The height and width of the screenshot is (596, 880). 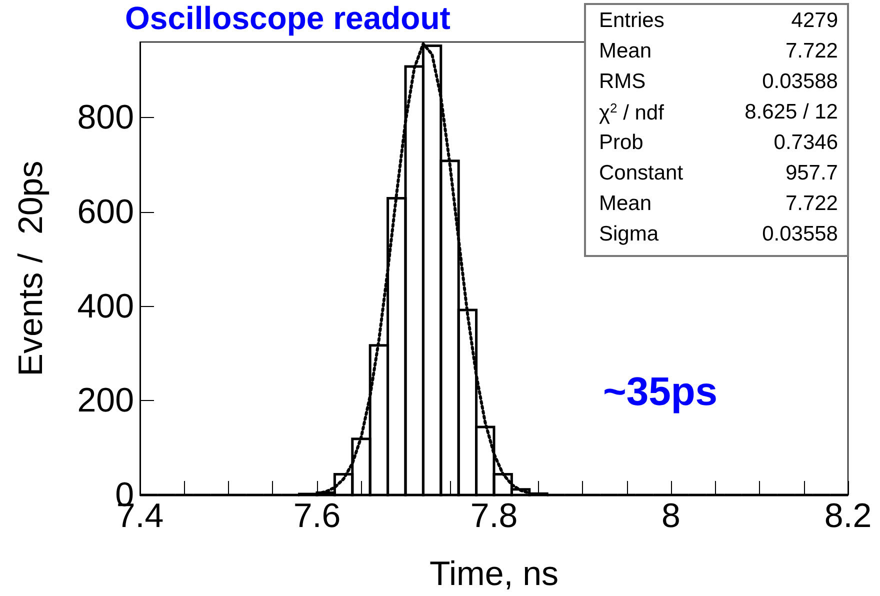 I want to click on chart-title: Oscilloscope readout, so click(x=288, y=18).